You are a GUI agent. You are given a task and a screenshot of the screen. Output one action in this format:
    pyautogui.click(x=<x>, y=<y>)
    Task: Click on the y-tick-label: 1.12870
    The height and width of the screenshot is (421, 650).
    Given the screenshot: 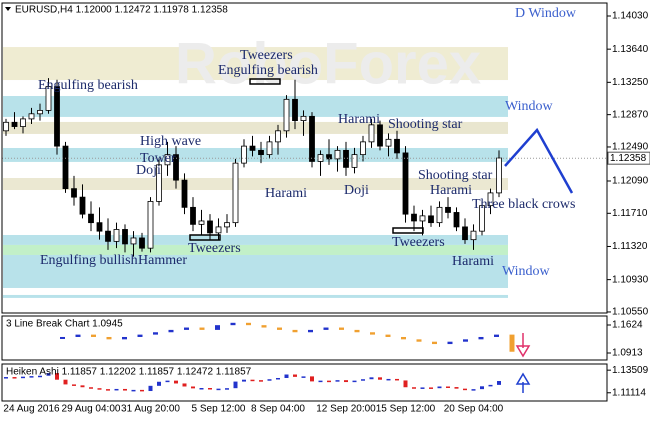 What is the action you would take?
    pyautogui.click(x=630, y=114)
    